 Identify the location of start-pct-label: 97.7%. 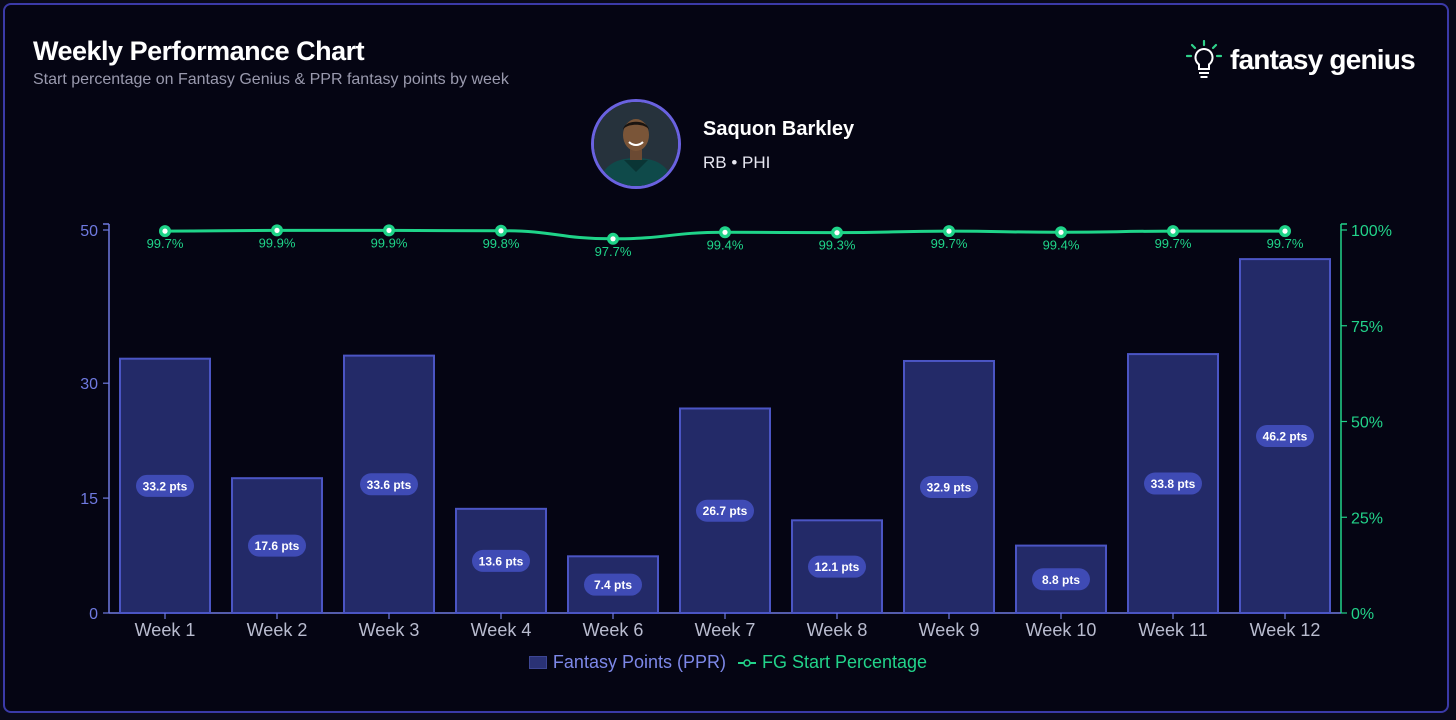
(613, 251).